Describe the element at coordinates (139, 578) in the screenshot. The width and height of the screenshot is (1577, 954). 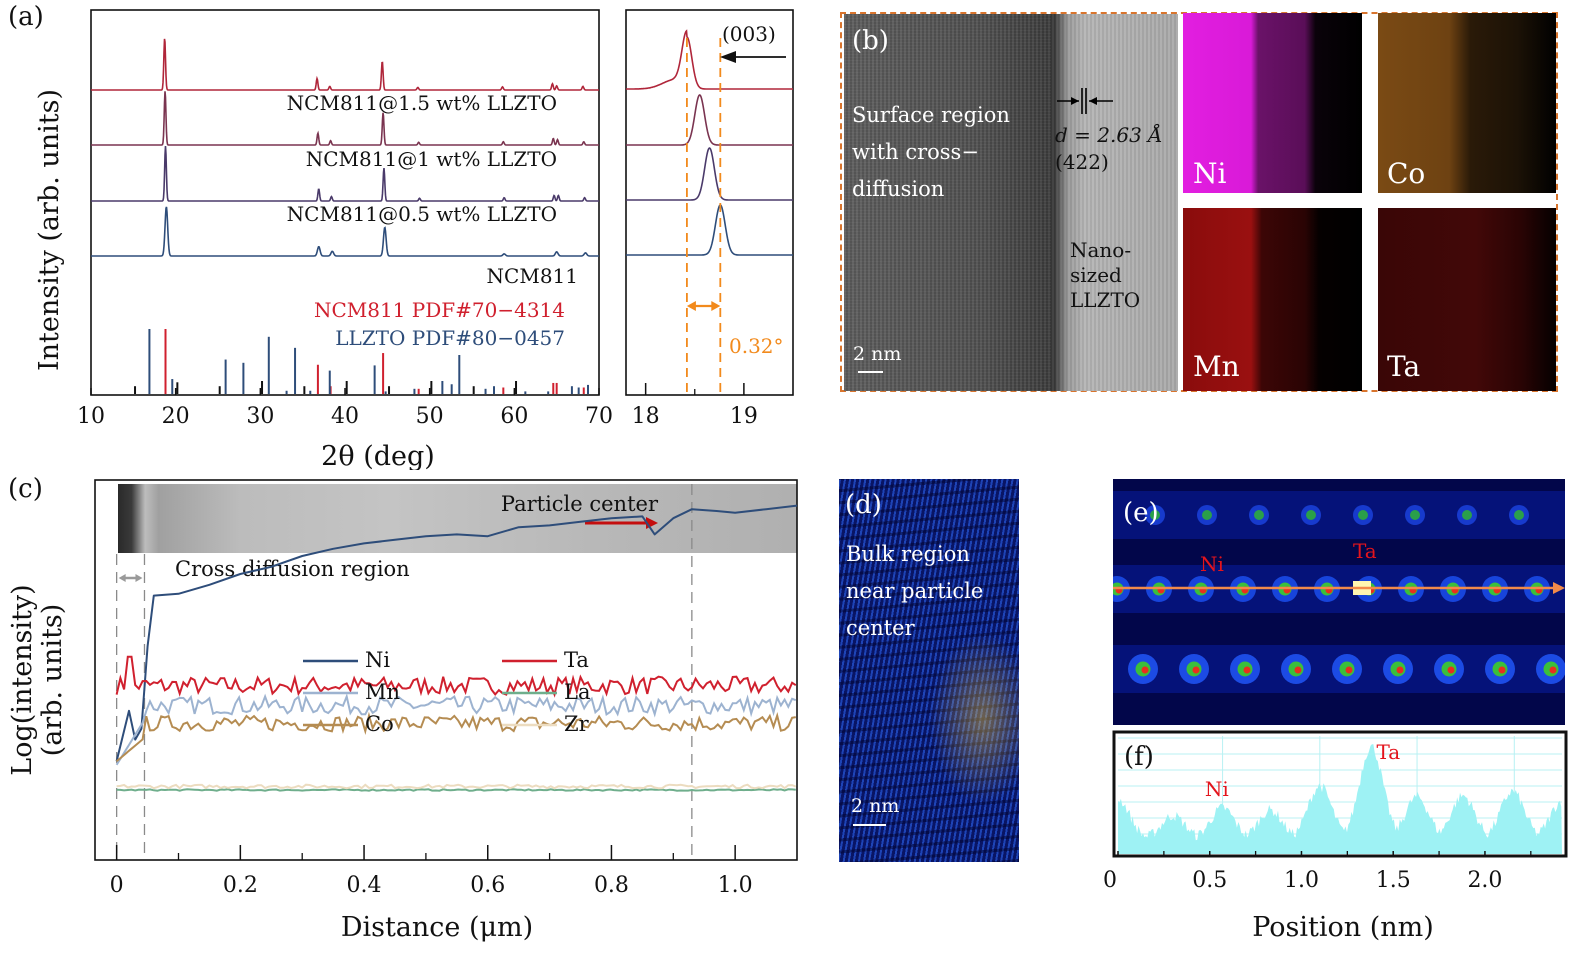
I see `cross-diffusion-arrow-right-icon` at that location.